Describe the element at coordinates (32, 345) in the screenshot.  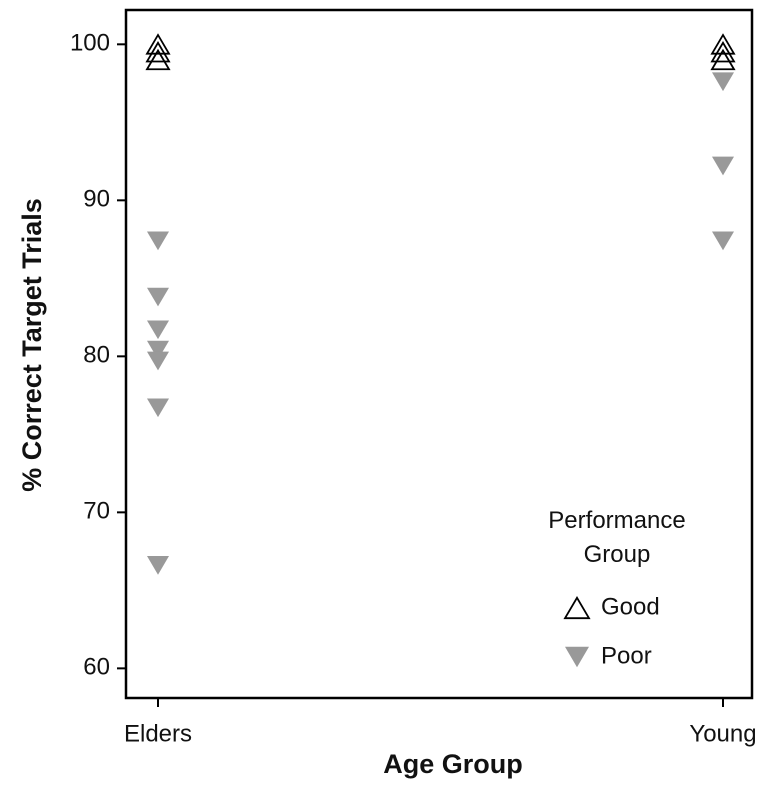
I see `y-axis-label: % Correct Target Trials` at that location.